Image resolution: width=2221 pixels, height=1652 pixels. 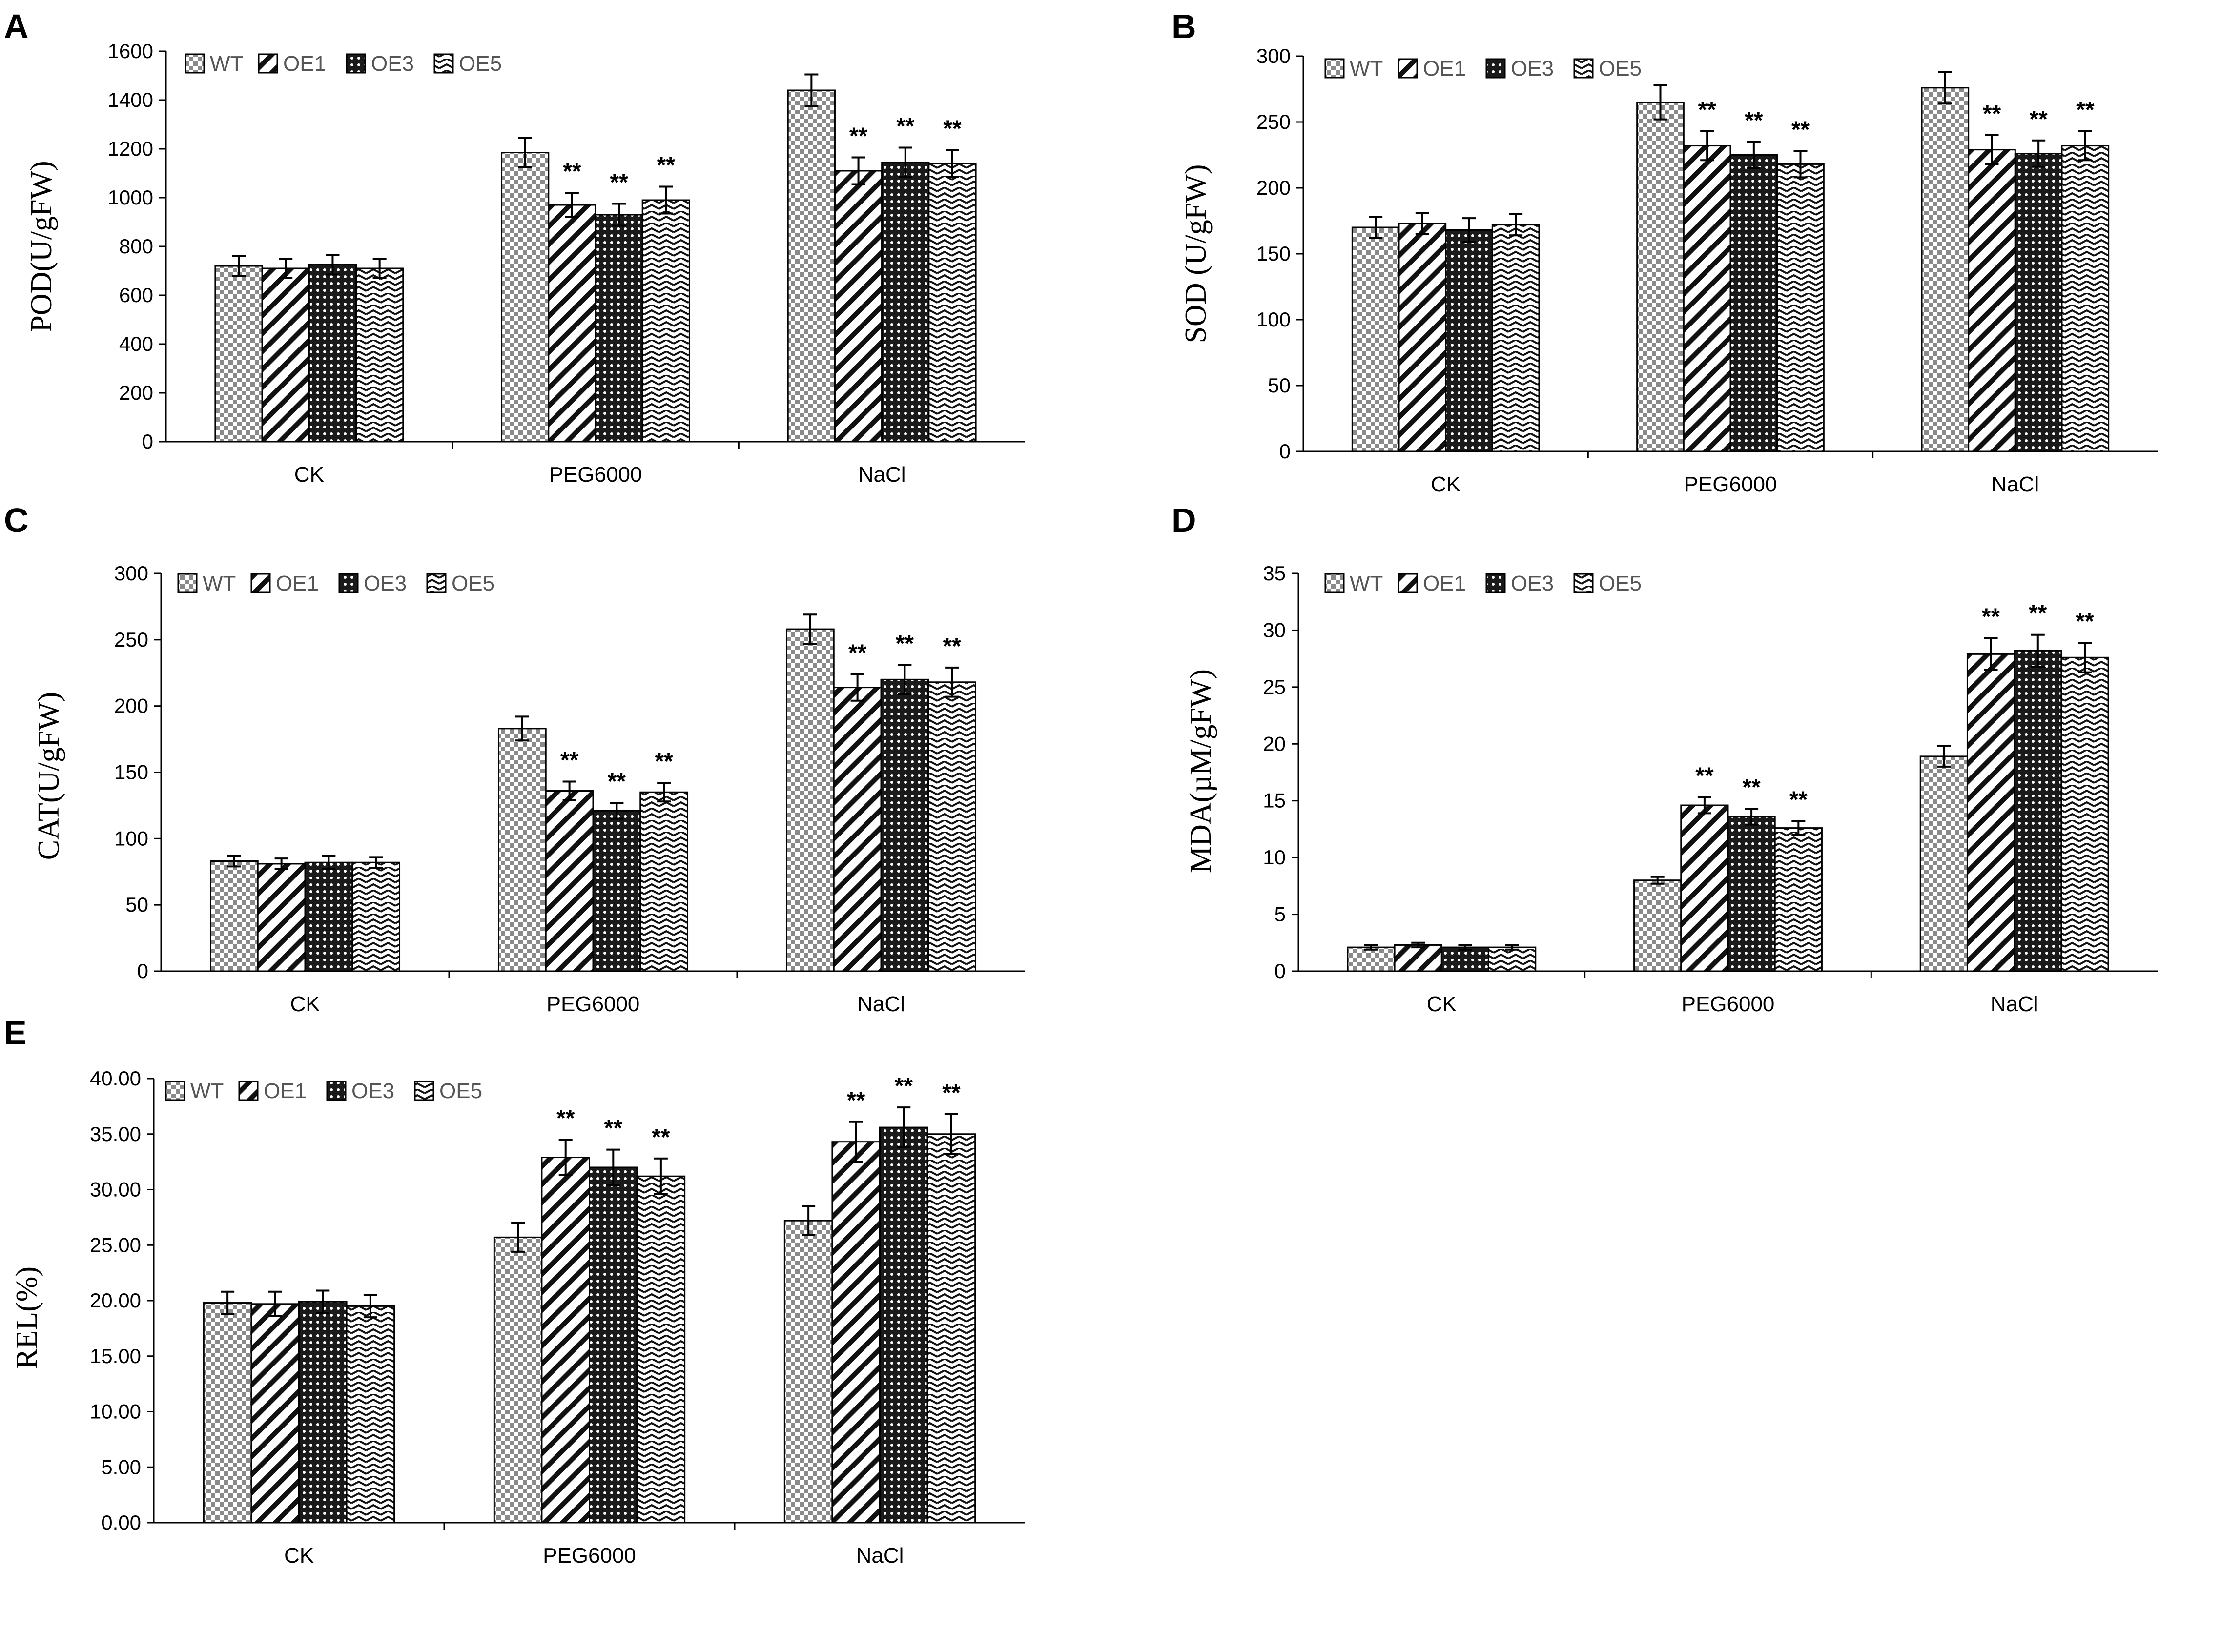 I want to click on y-tick-label: 1400, so click(x=130, y=99).